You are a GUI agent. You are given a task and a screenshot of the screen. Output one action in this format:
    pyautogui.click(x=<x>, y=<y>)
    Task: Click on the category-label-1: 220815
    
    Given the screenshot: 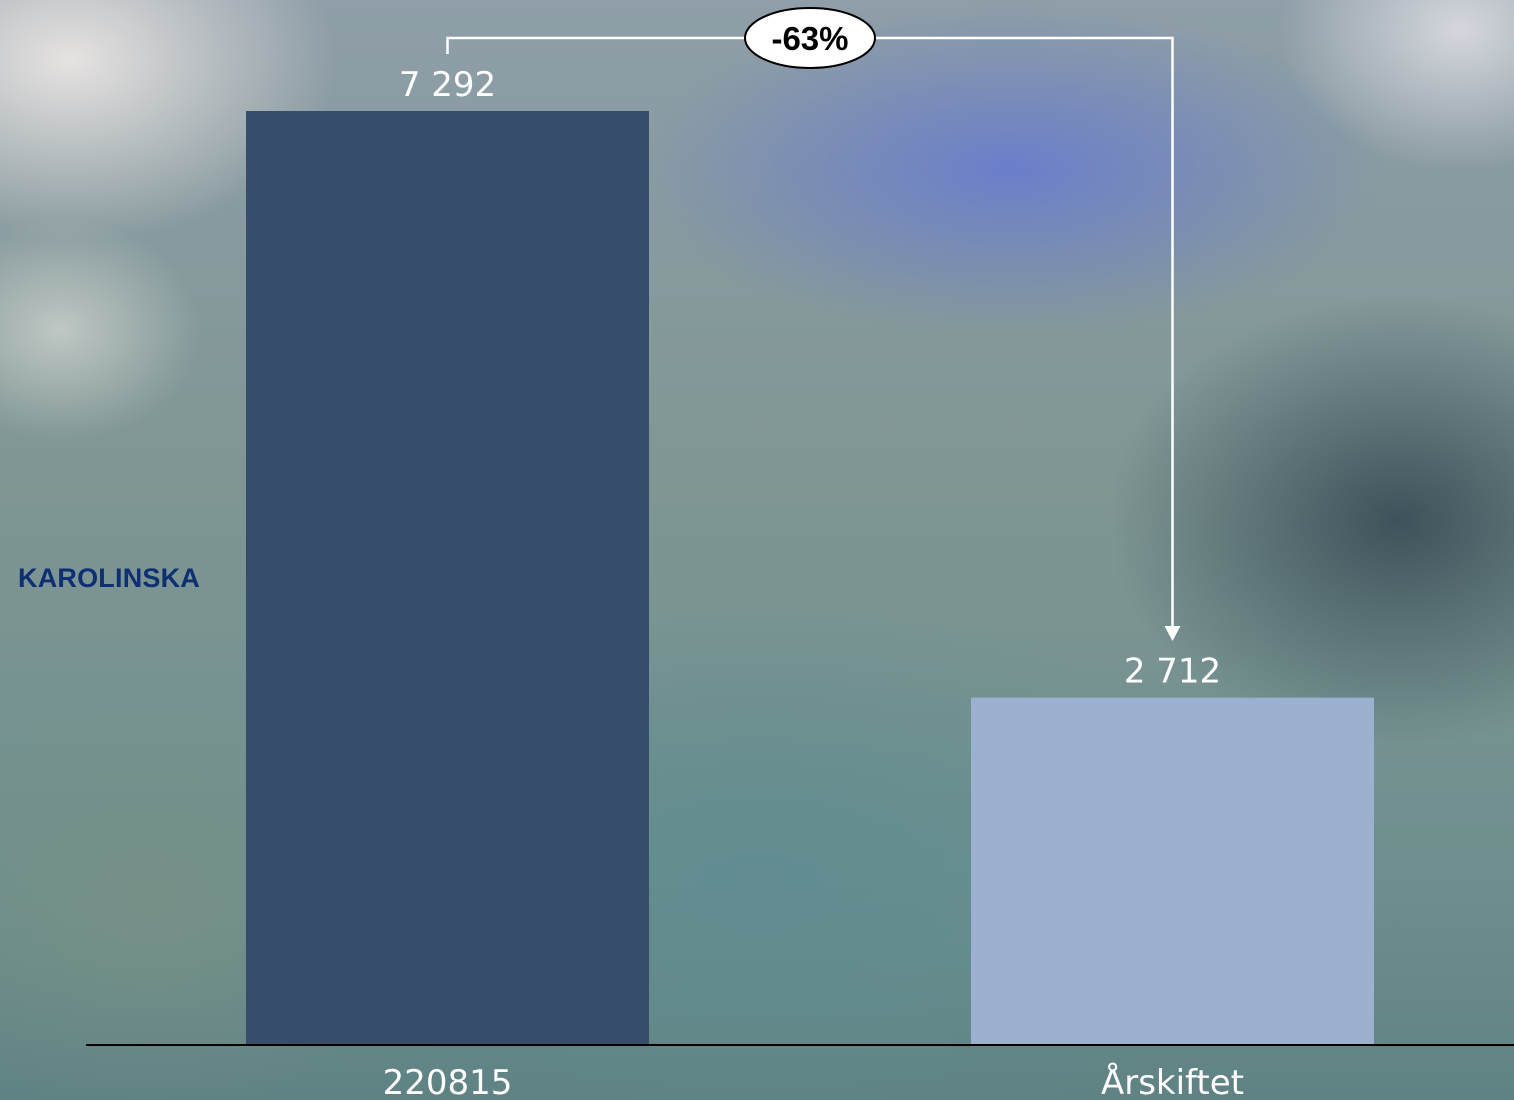 What is the action you would take?
    pyautogui.click(x=448, y=1081)
    